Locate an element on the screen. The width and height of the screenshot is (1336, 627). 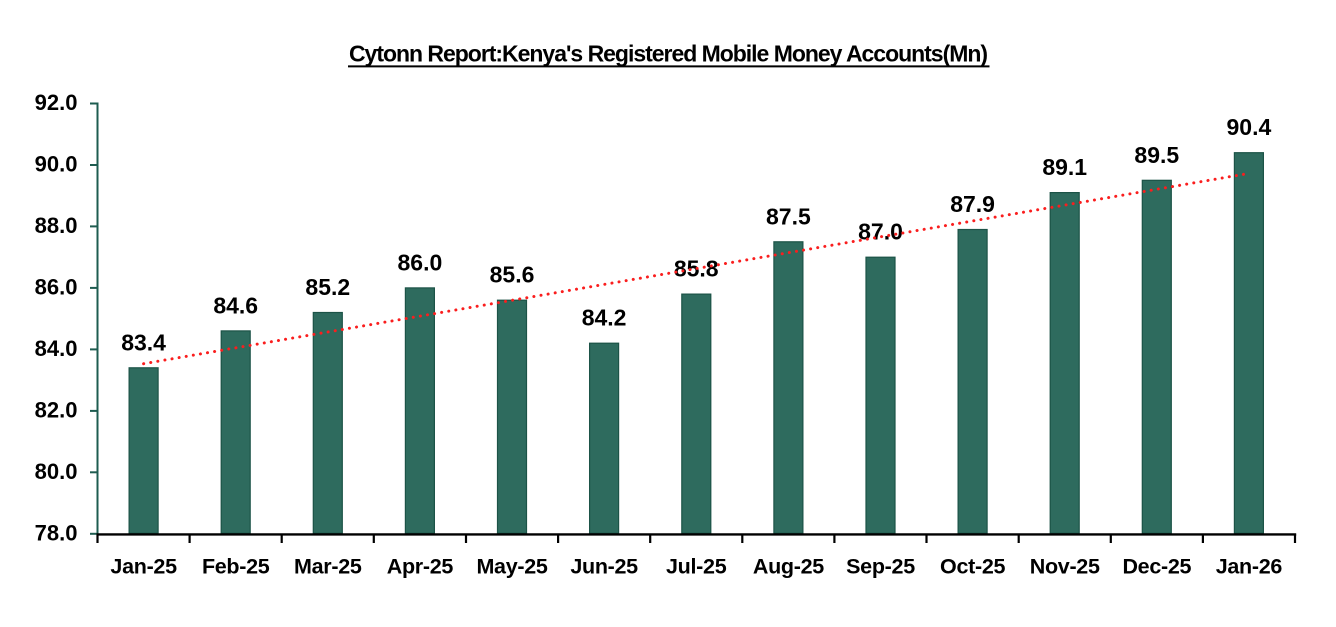
svg-text: Sep-25 is located at coordinates (880, 567).